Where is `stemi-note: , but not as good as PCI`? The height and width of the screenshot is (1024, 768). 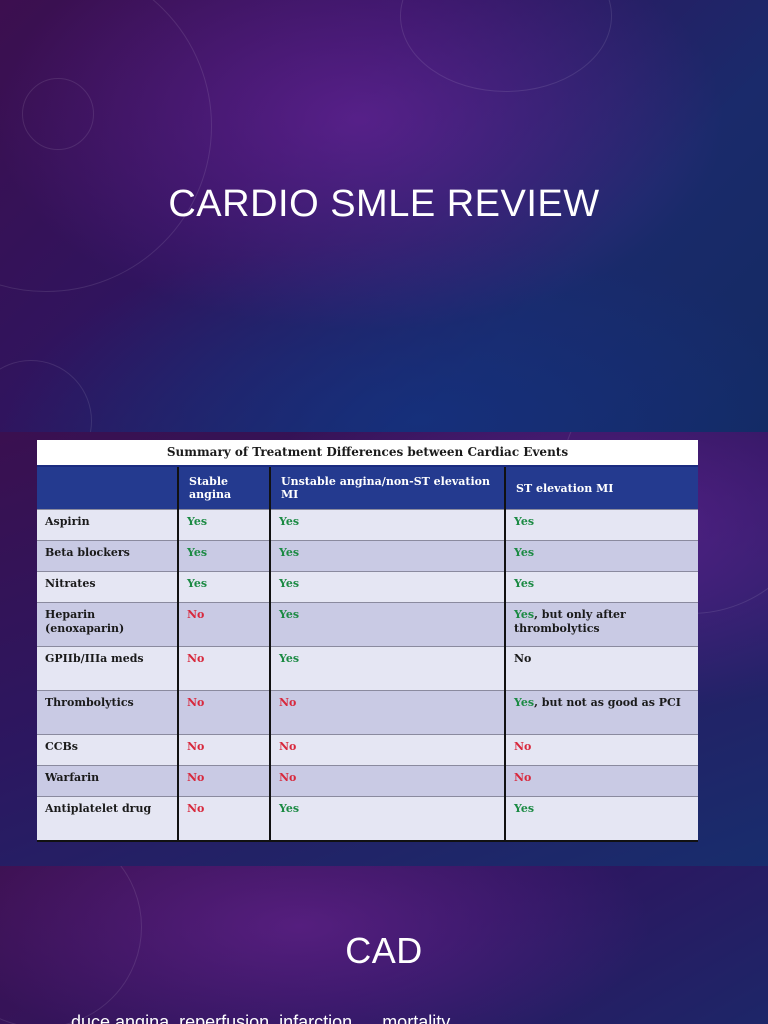 stemi-note: , but not as good as PCI is located at coordinates (607, 702).